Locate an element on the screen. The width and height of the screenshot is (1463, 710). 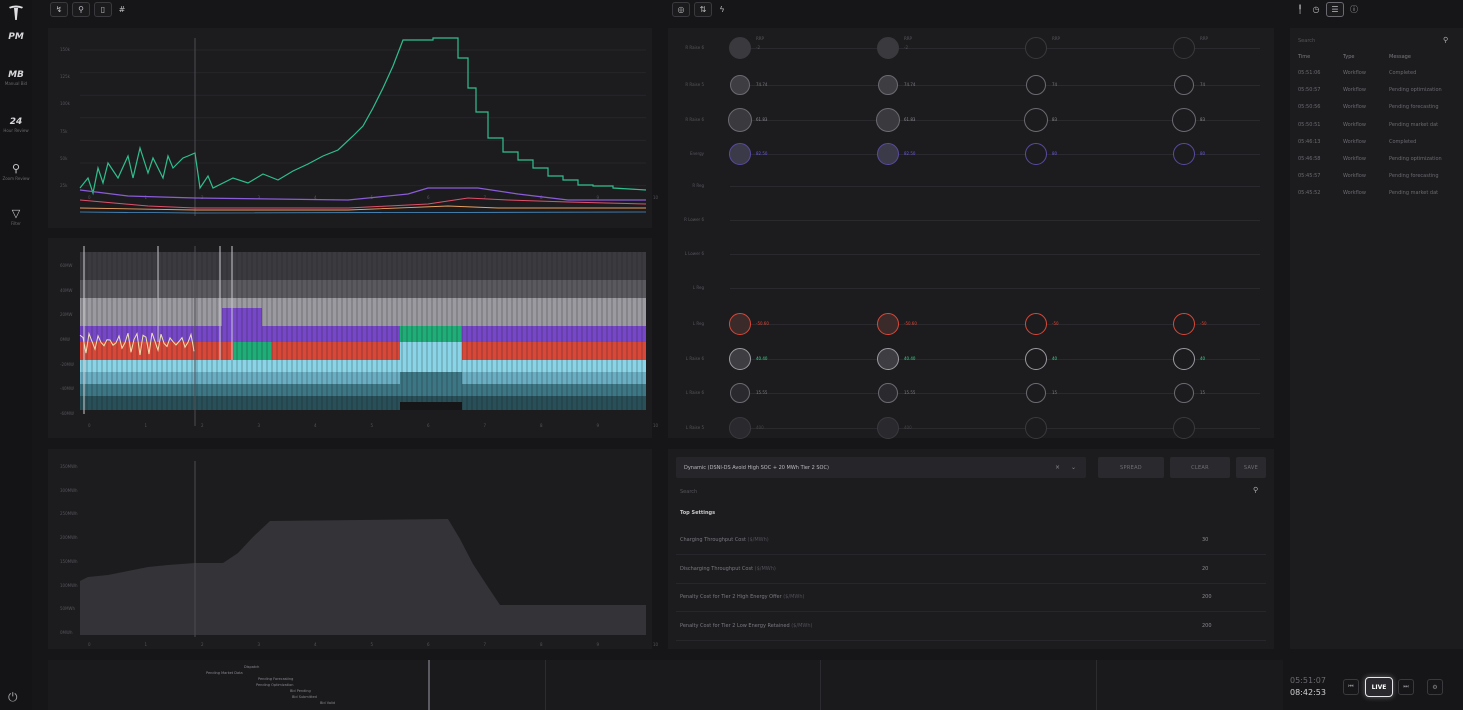
grid-tool-sort-button: ⇅ is located at coordinates (703, 9).